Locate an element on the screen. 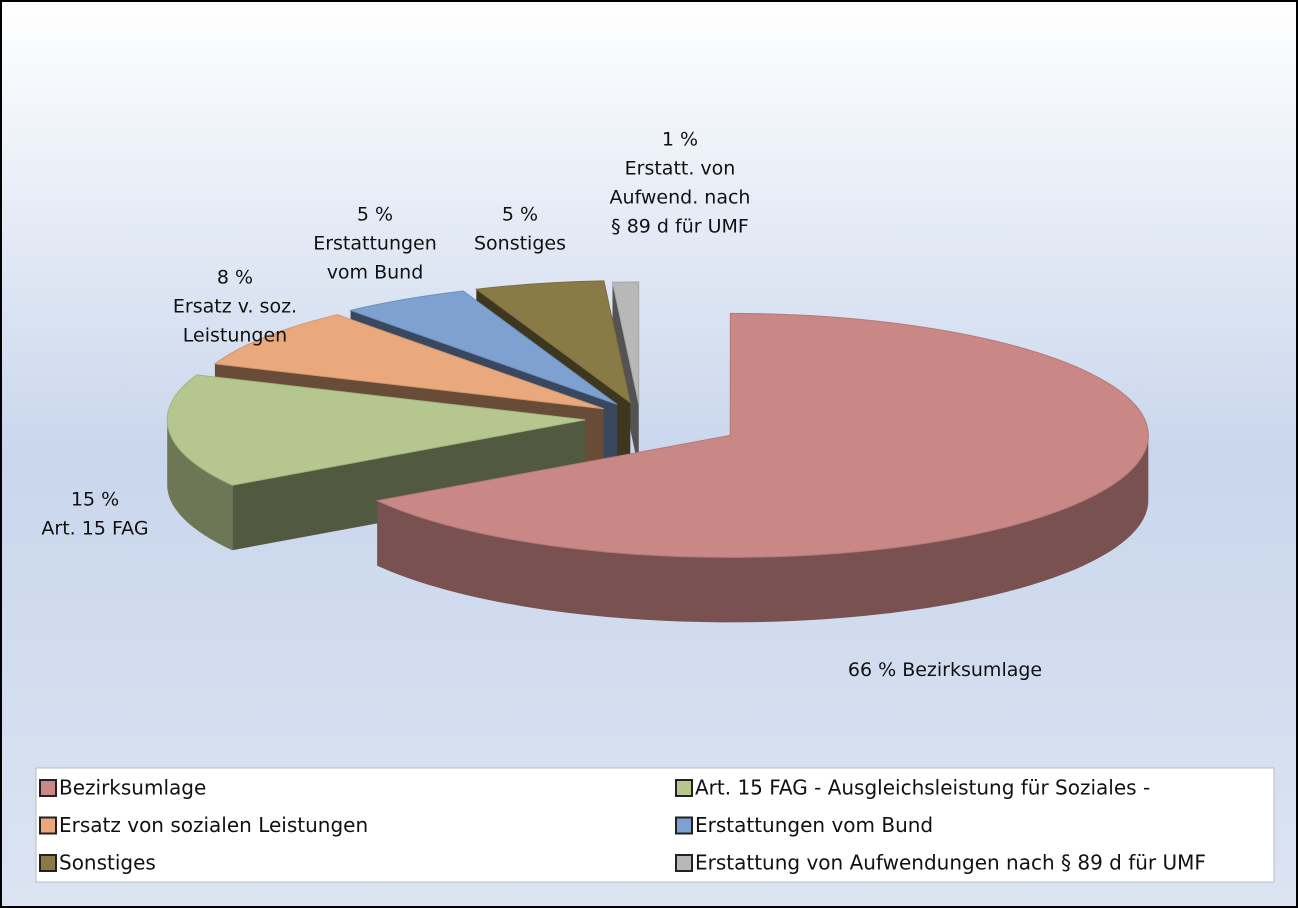 The height and width of the screenshot is (908, 1298). category-label: § 89 d für UMF is located at coordinates (680, 227).